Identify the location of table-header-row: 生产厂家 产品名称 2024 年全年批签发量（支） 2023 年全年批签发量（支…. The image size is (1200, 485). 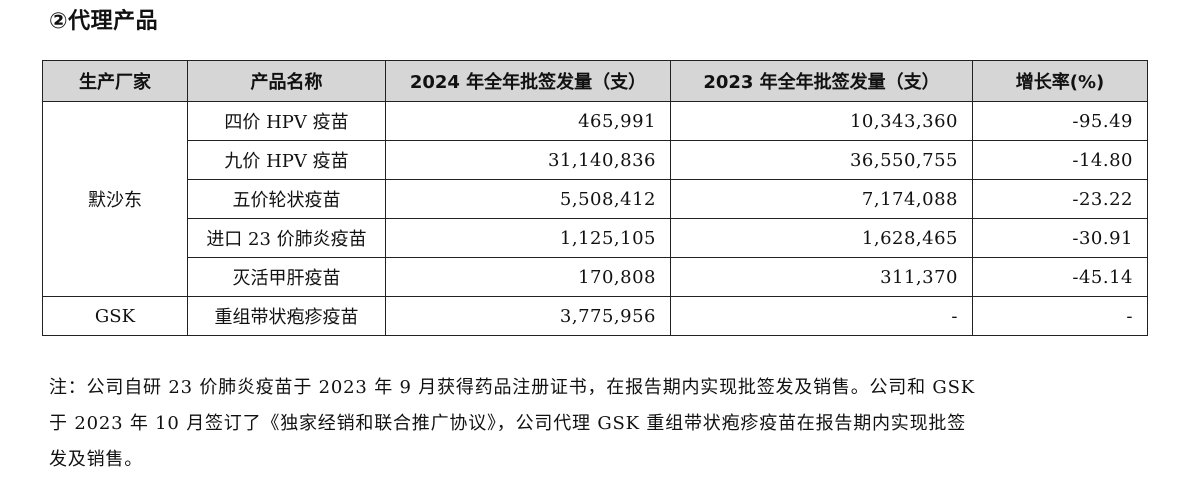
(595, 81).